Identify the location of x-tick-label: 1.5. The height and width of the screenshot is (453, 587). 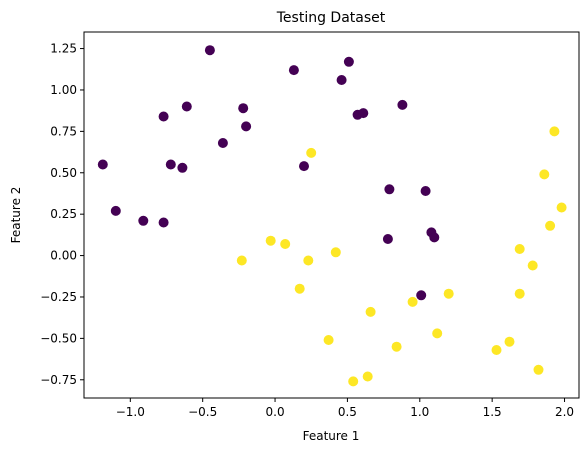
(492, 412).